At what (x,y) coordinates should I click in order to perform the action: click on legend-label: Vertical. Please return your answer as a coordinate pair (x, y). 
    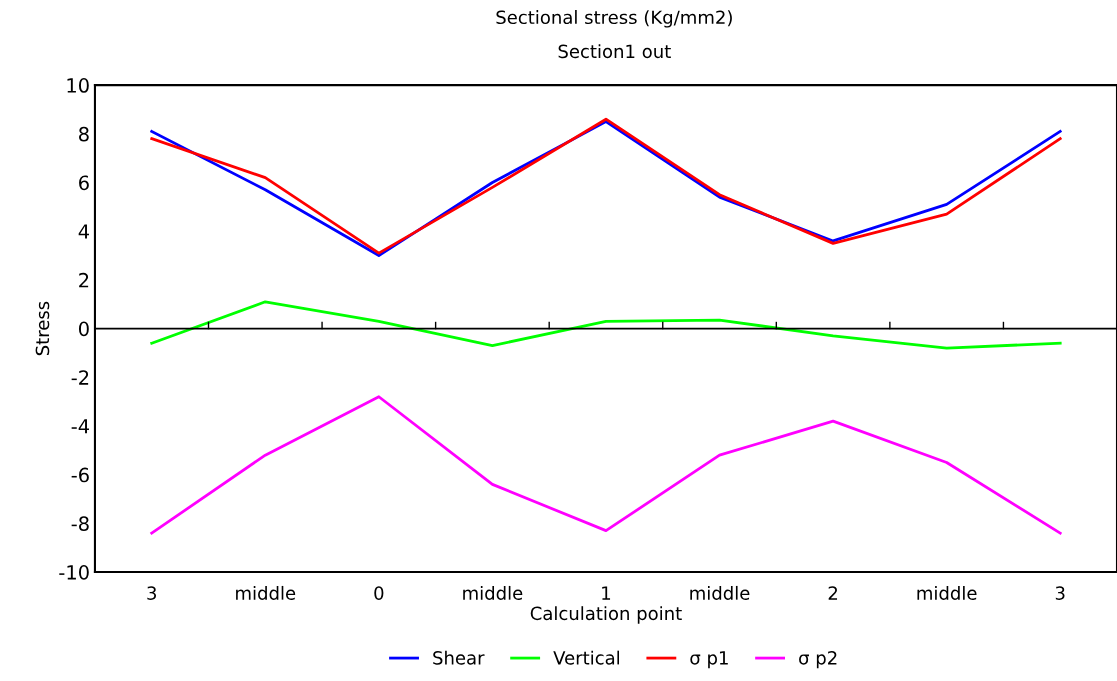
    Looking at the image, I should click on (586, 657).